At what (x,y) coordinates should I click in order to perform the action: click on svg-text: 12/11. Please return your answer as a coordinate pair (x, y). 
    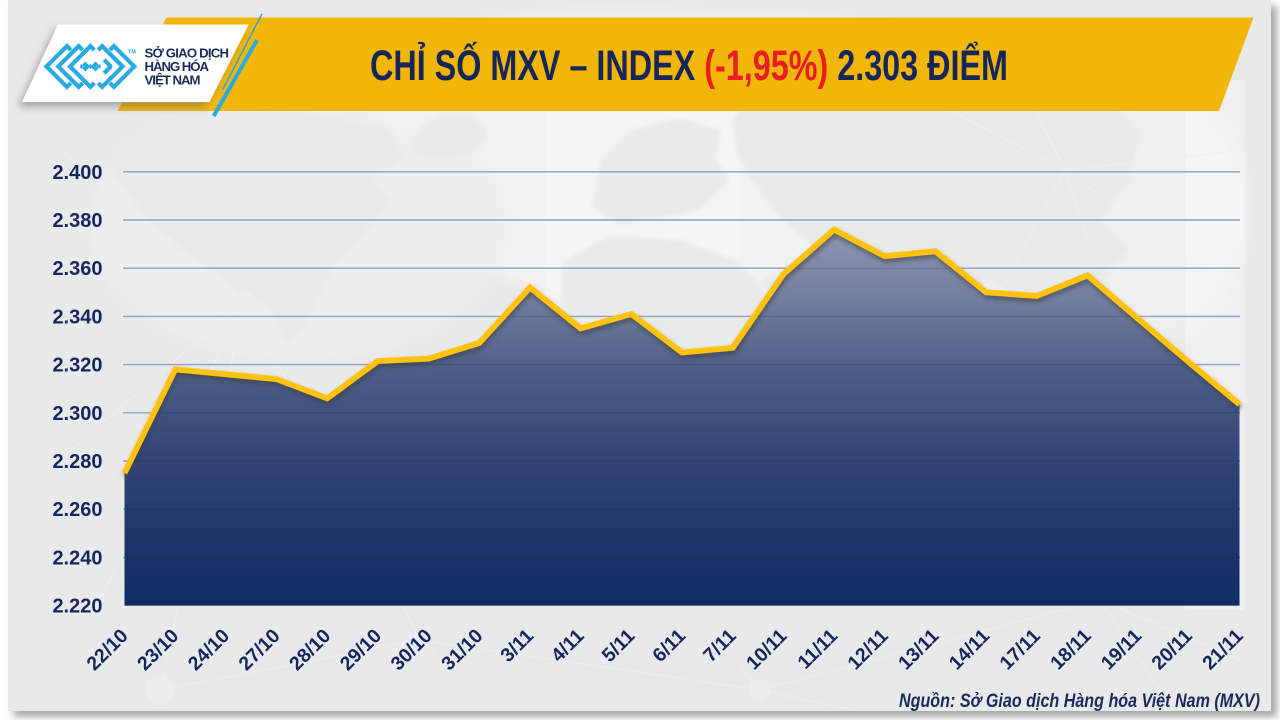
    Looking at the image, I should click on (867, 649).